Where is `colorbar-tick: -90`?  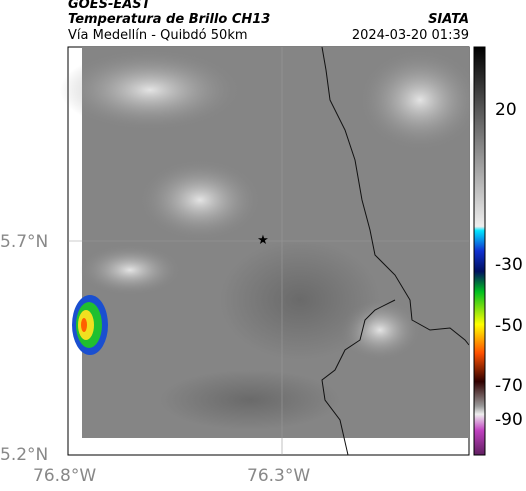 colorbar-tick: -90 is located at coordinates (509, 420).